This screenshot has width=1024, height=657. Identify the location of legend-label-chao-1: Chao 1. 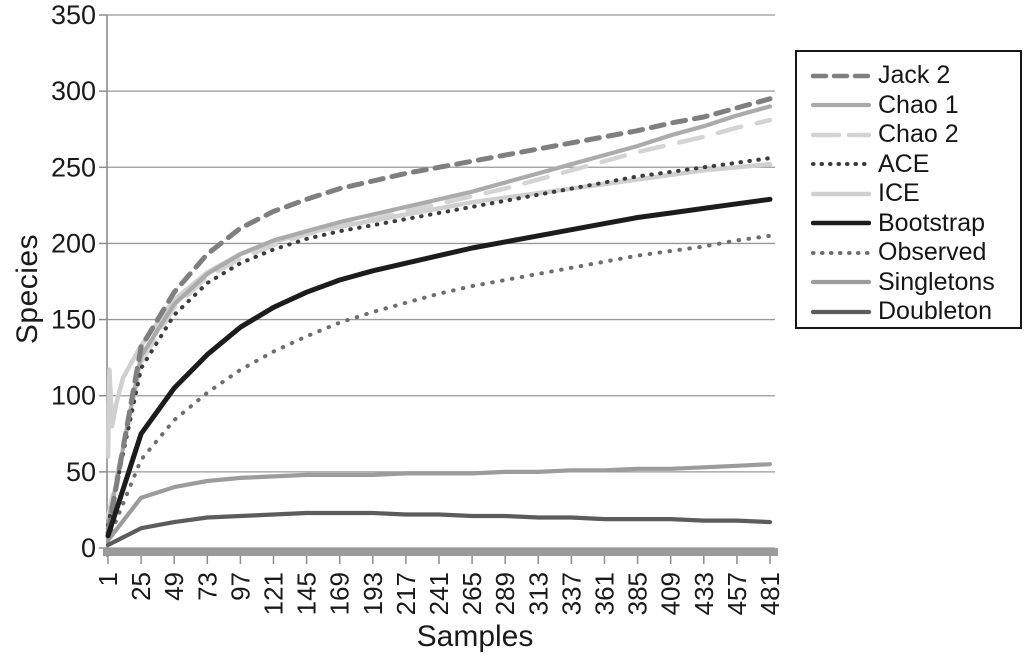
(918, 104).